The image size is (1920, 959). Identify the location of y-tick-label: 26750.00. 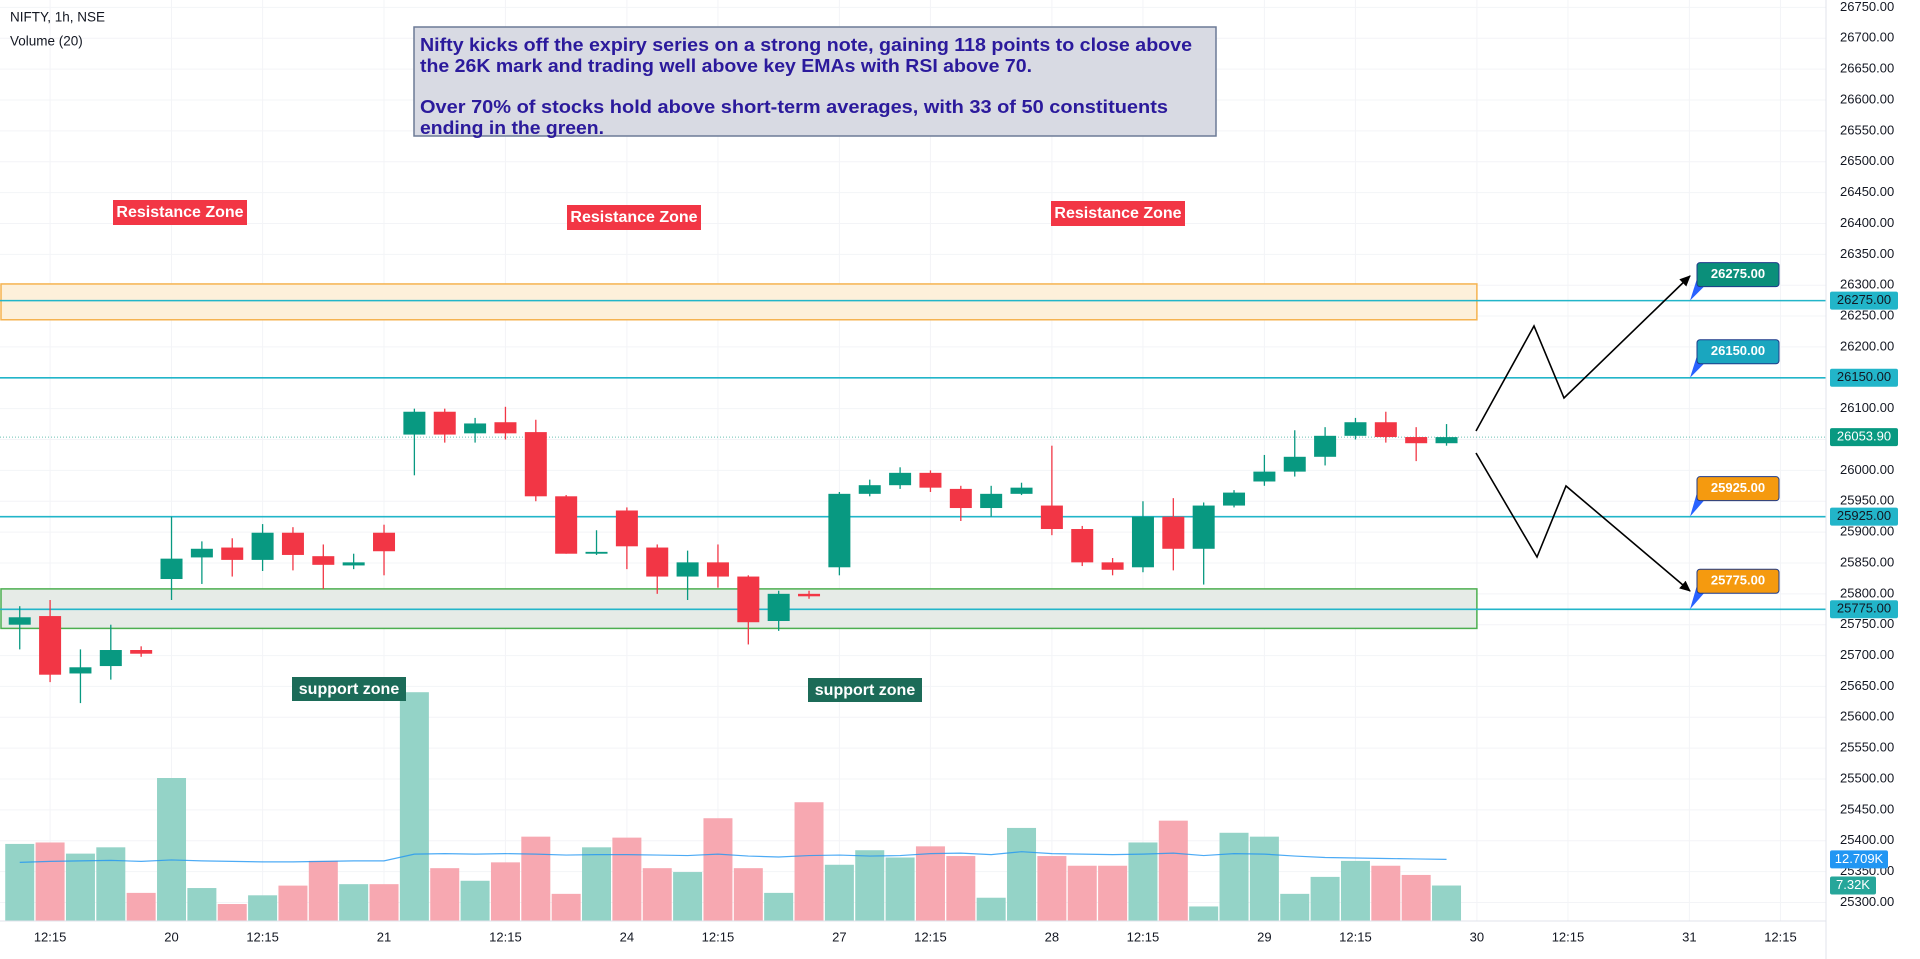
(1867, 7).